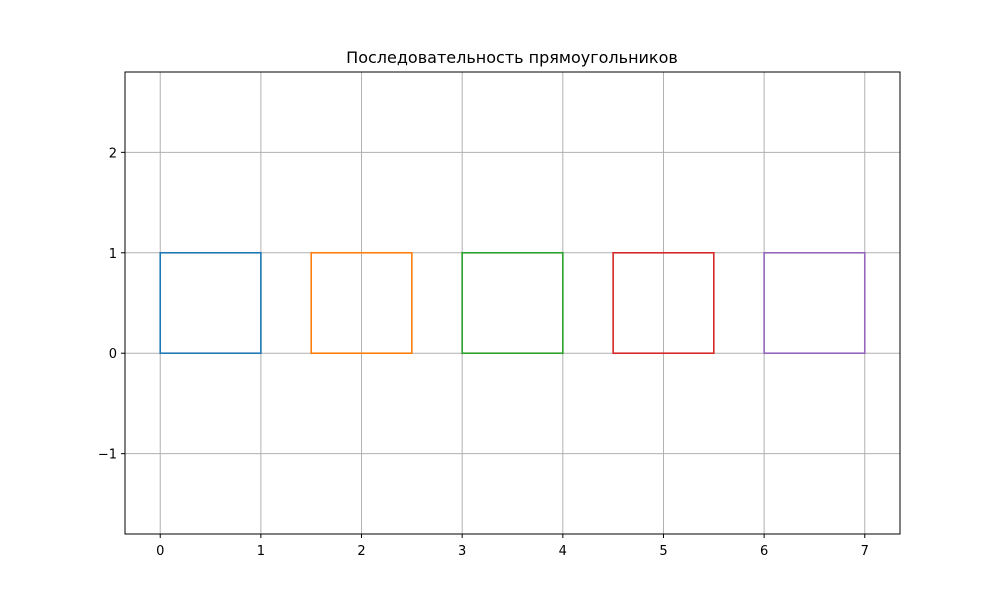 This screenshot has width=1000, height=600. Describe the element at coordinates (865, 551) in the screenshot. I see `x-tick-label-7: 7` at that location.